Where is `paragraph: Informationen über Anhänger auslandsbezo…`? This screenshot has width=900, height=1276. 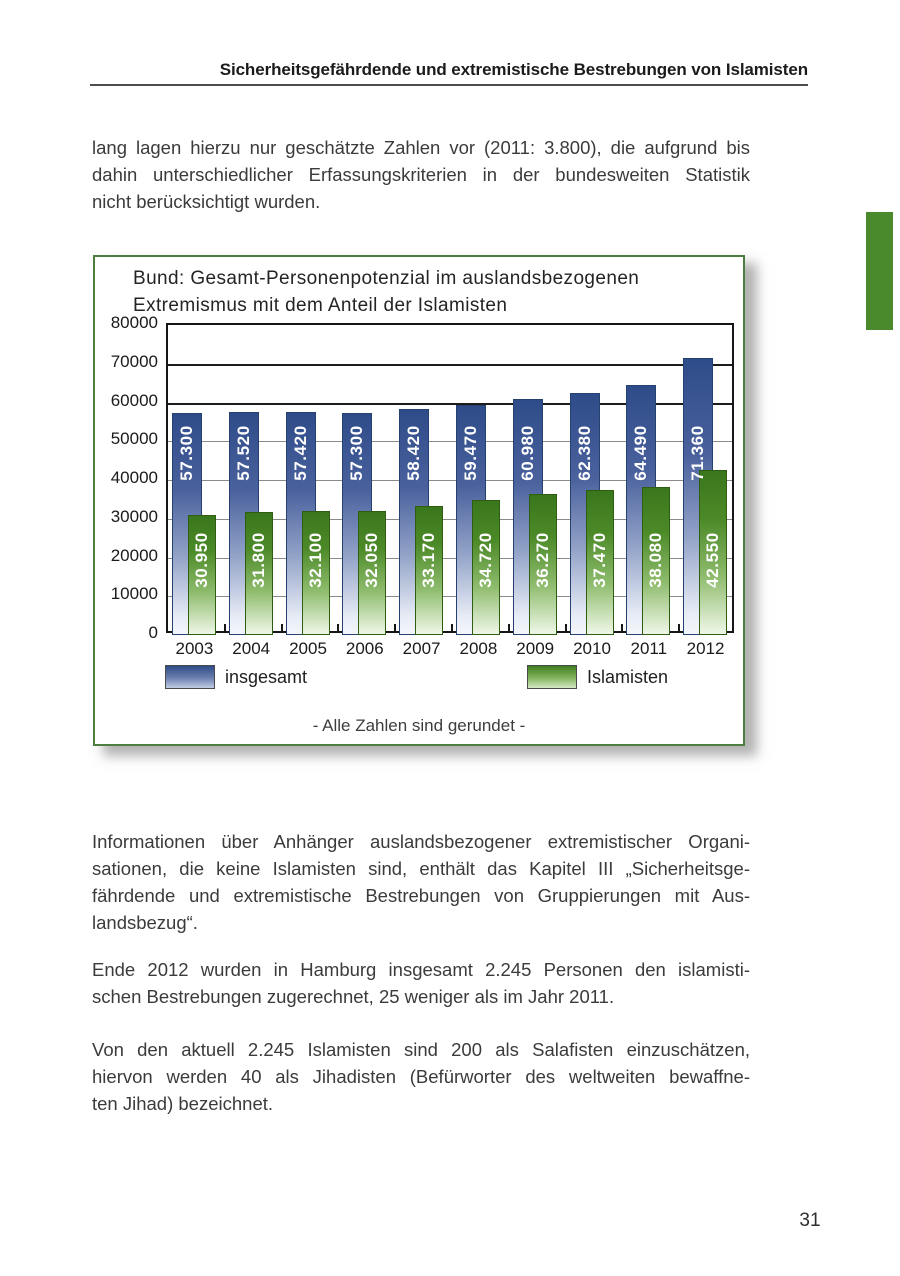
paragraph: Informationen über Anhänger auslandsbezo… is located at coordinates (421, 882).